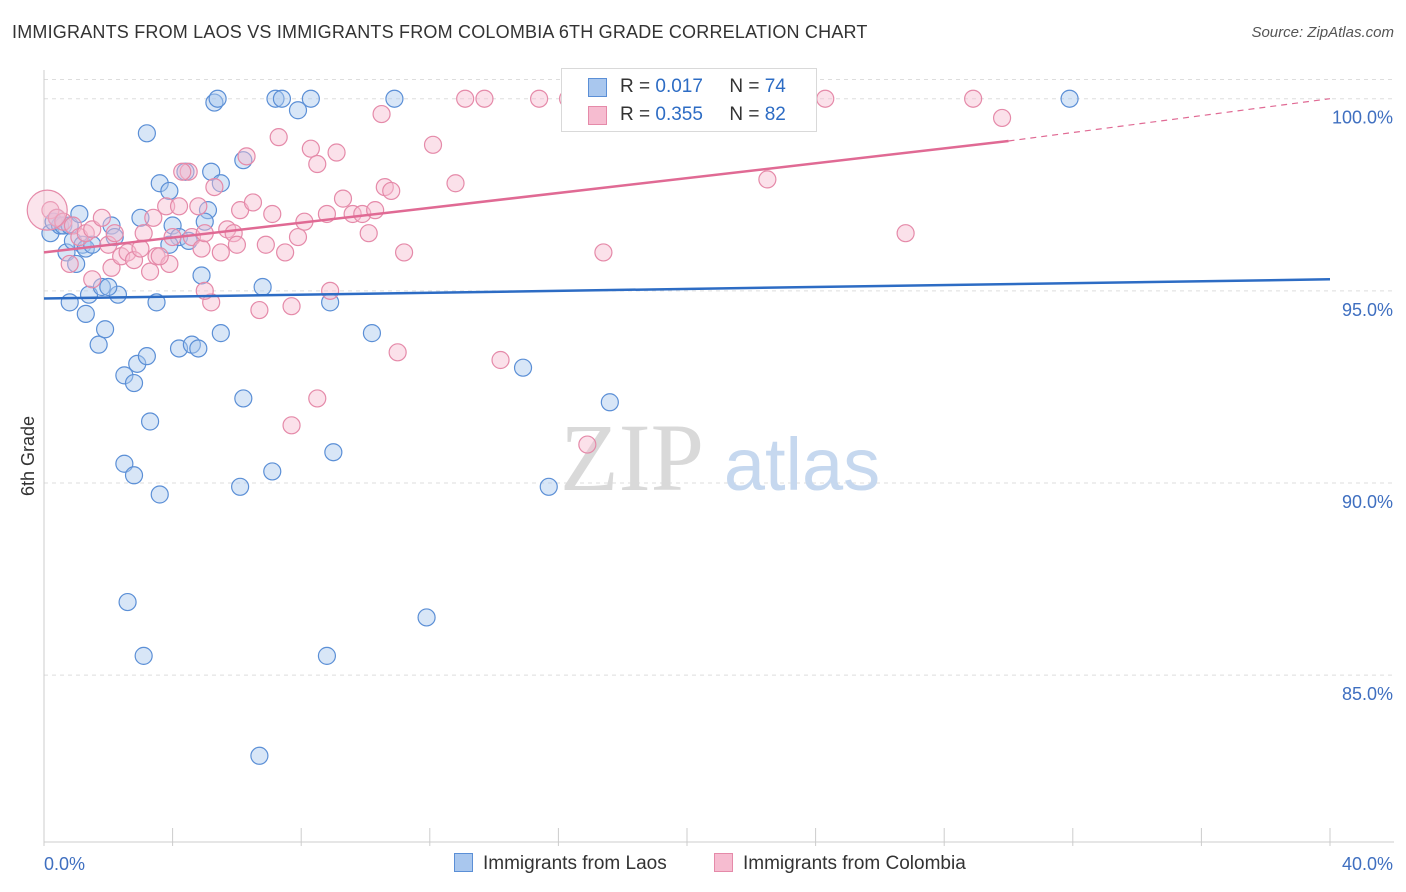 This screenshot has height=892, width=1406. I want to click on legend-n-value-laos: 74, so click(775, 86).